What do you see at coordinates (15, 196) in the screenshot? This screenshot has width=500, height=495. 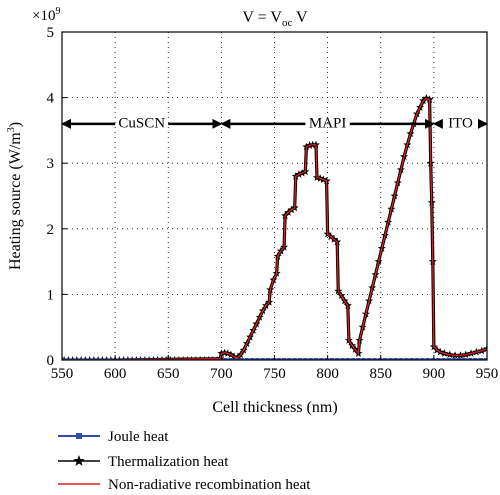 I see `y-axis-label: Heating source (W/m3)` at bounding box center [15, 196].